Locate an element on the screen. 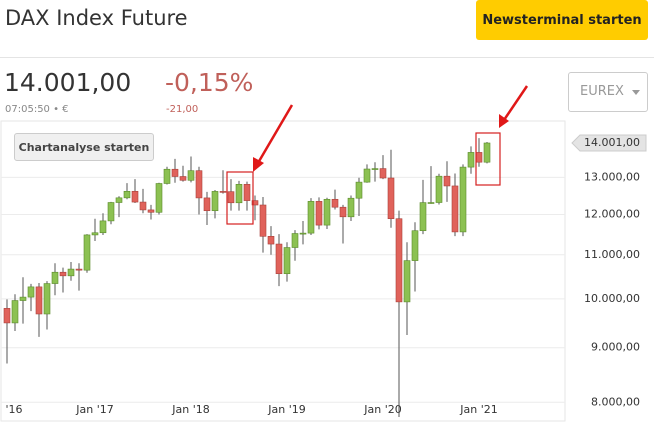 The width and height of the screenshot is (654, 434). x-tick-label: Jan '17 is located at coordinates (94, 409).